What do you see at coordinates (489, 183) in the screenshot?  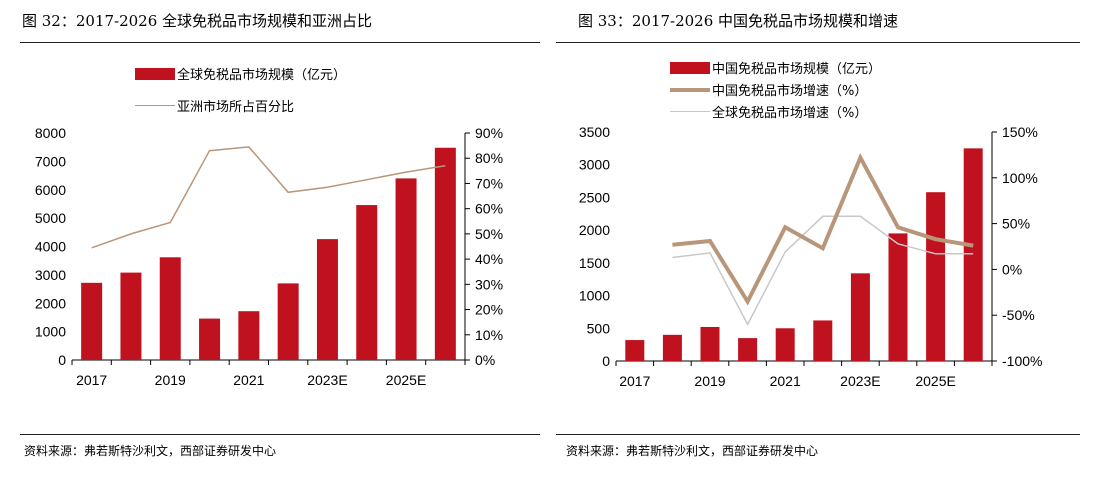 I see `y2-tick-label: 70%` at bounding box center [489, 183].